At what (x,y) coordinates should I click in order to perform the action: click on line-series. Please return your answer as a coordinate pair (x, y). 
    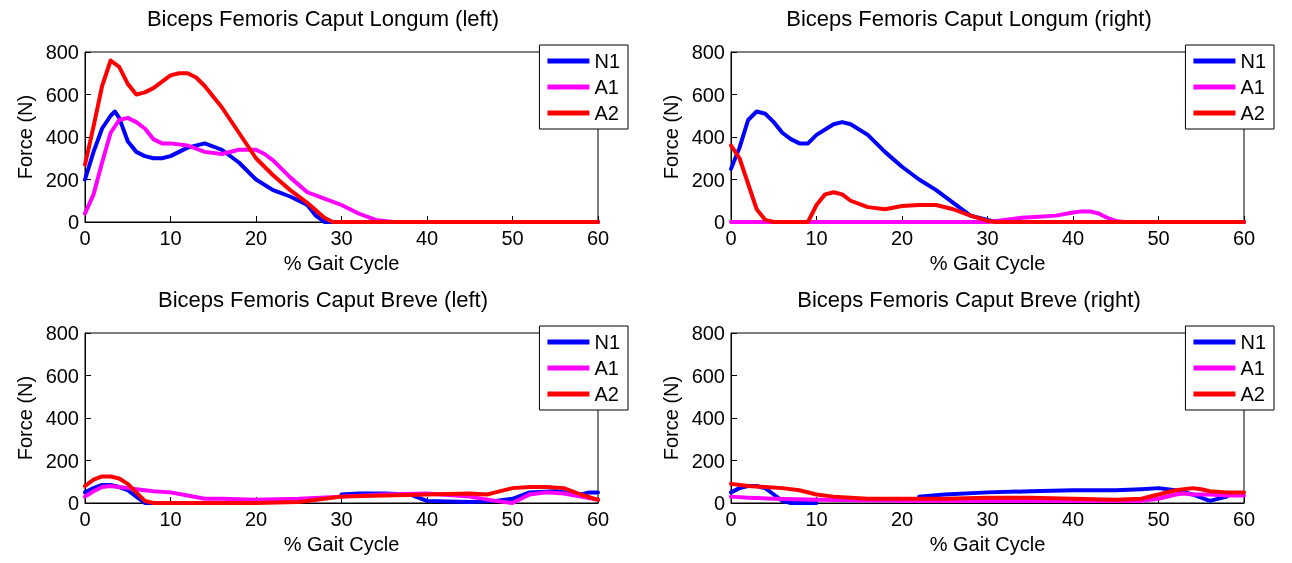
    Looking at the image, I should click on (987, 183).